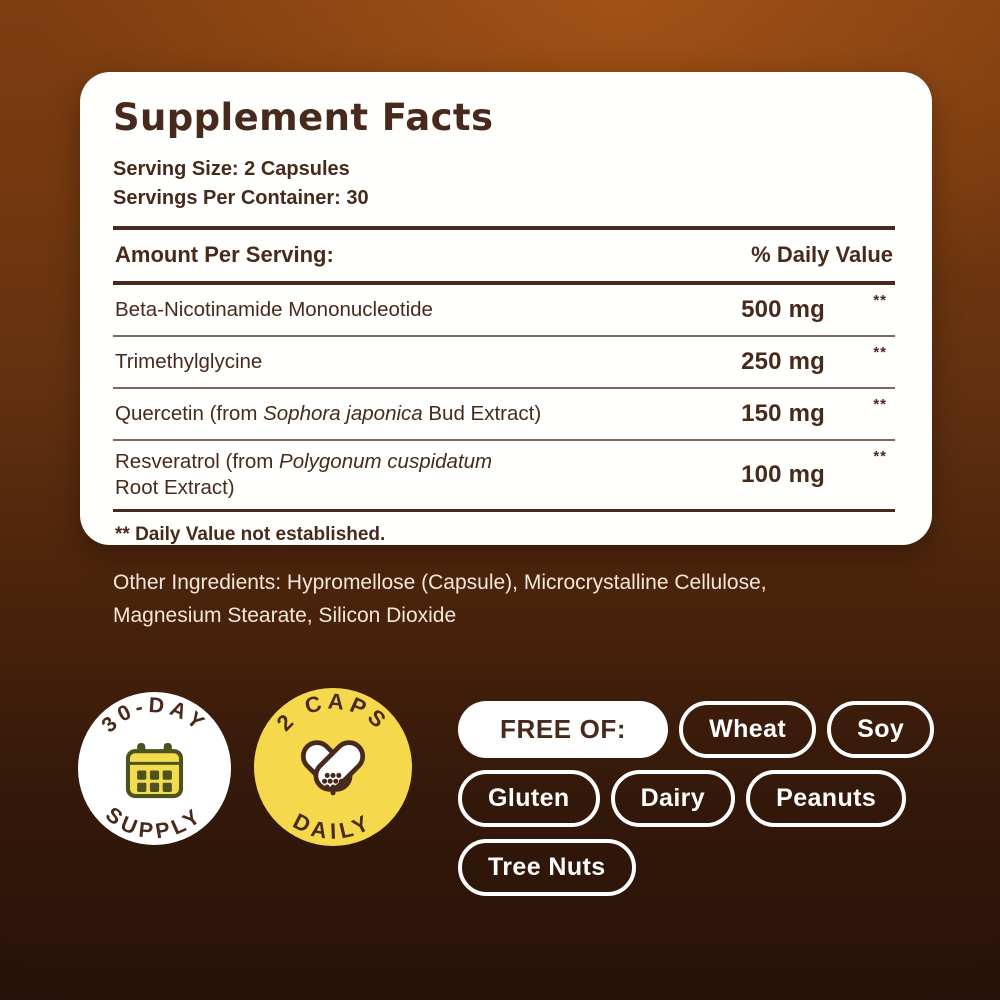 The height and width of the screenshot is (1000, 1000). Describe the element at coordinates (783, 474) in the screenshot. I see `ingredient-amount: 100 mg` at that location.